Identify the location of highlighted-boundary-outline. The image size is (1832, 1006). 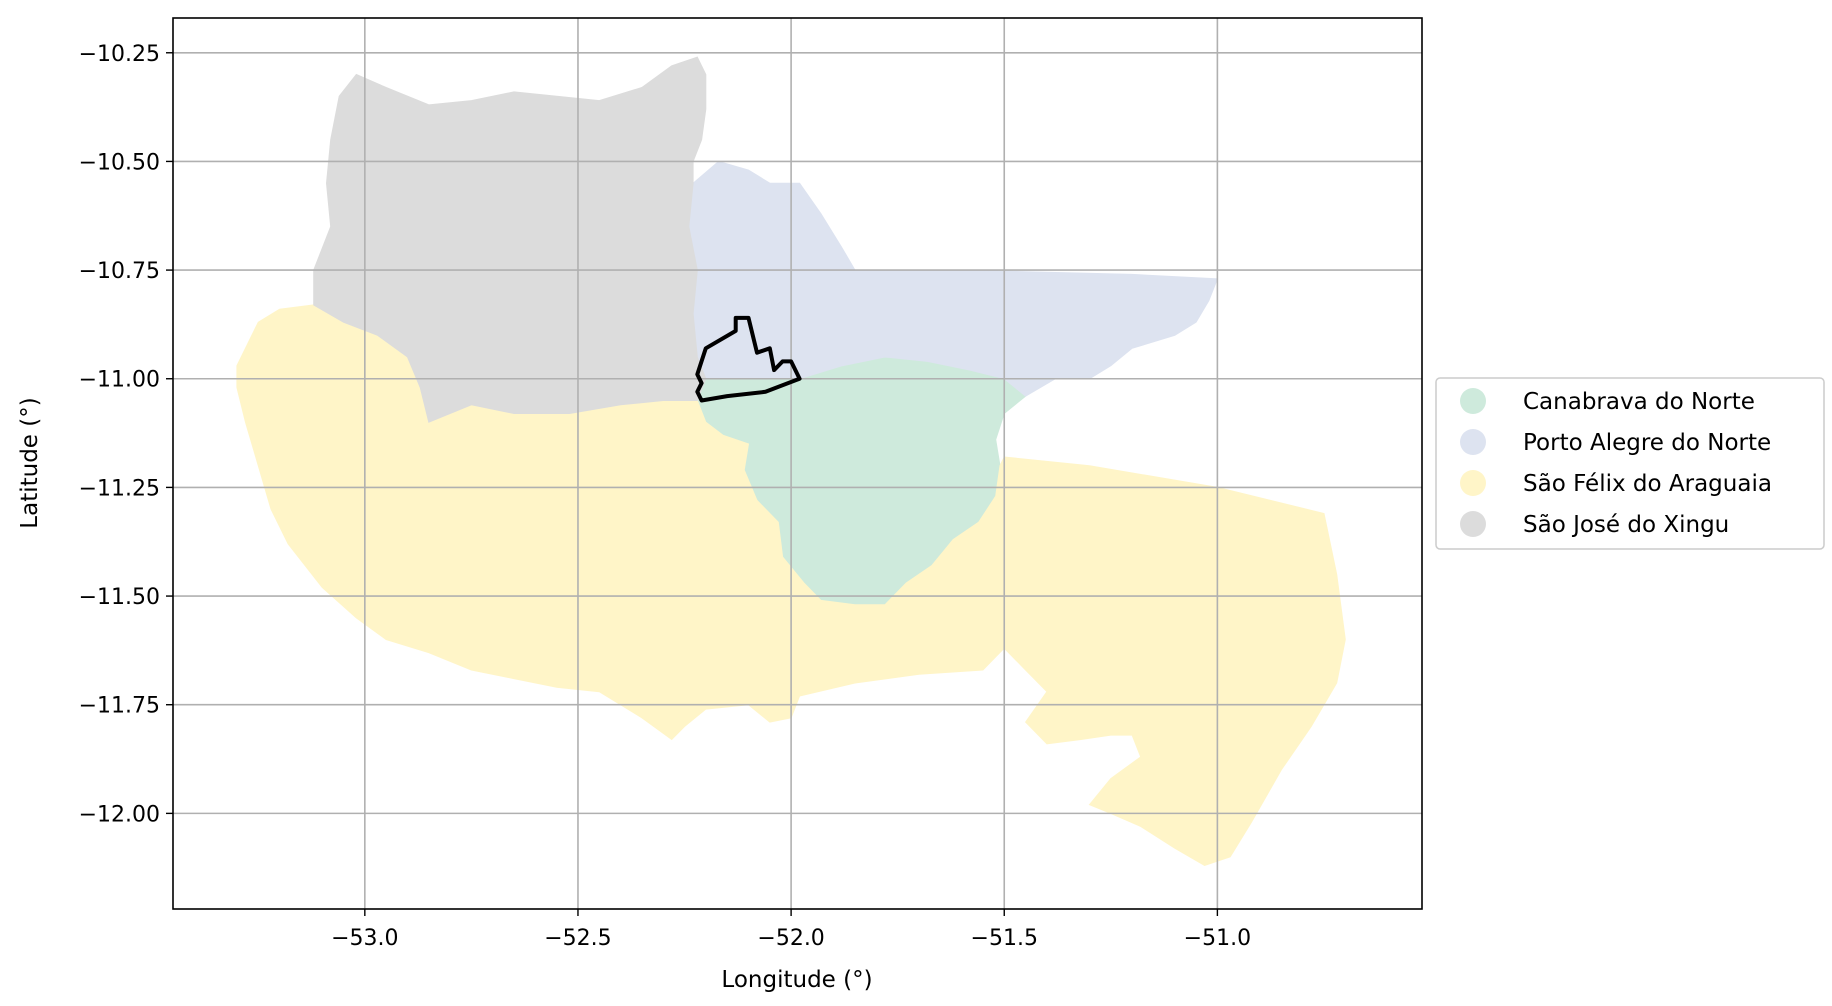
(748, 359).